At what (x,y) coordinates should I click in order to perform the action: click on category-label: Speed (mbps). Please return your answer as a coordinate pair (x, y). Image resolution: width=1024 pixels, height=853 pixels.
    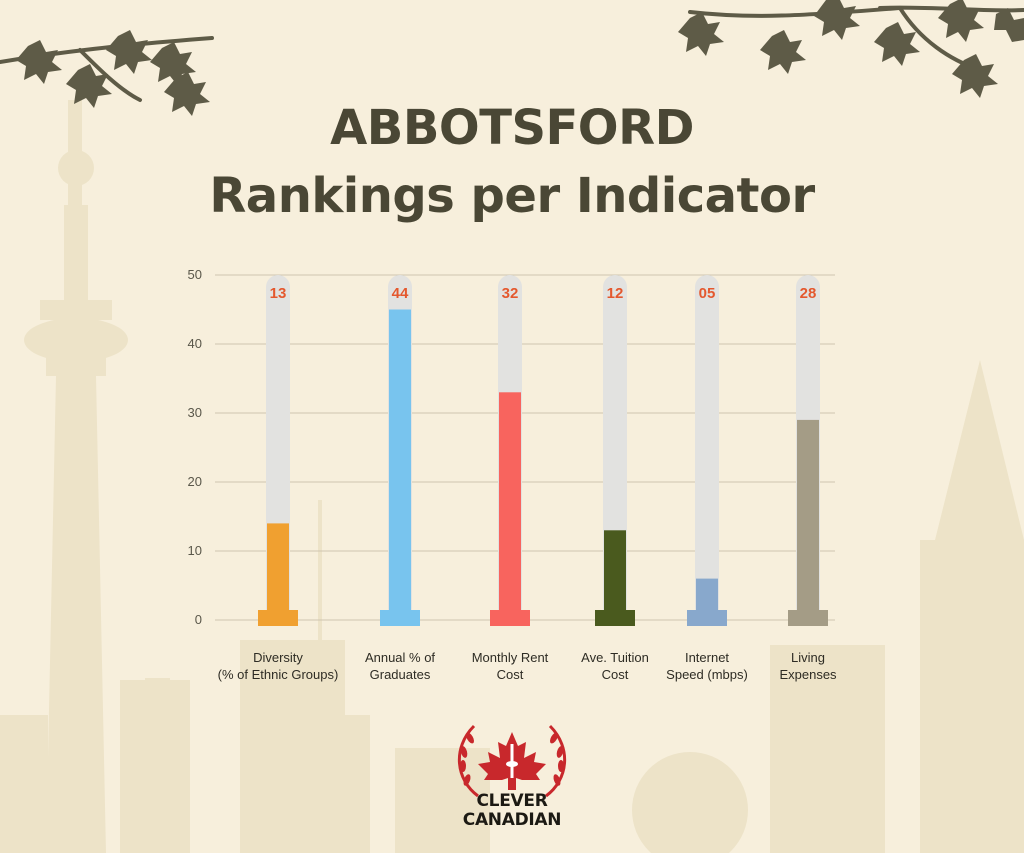
    Looking at the image, I should click on (707, 674).